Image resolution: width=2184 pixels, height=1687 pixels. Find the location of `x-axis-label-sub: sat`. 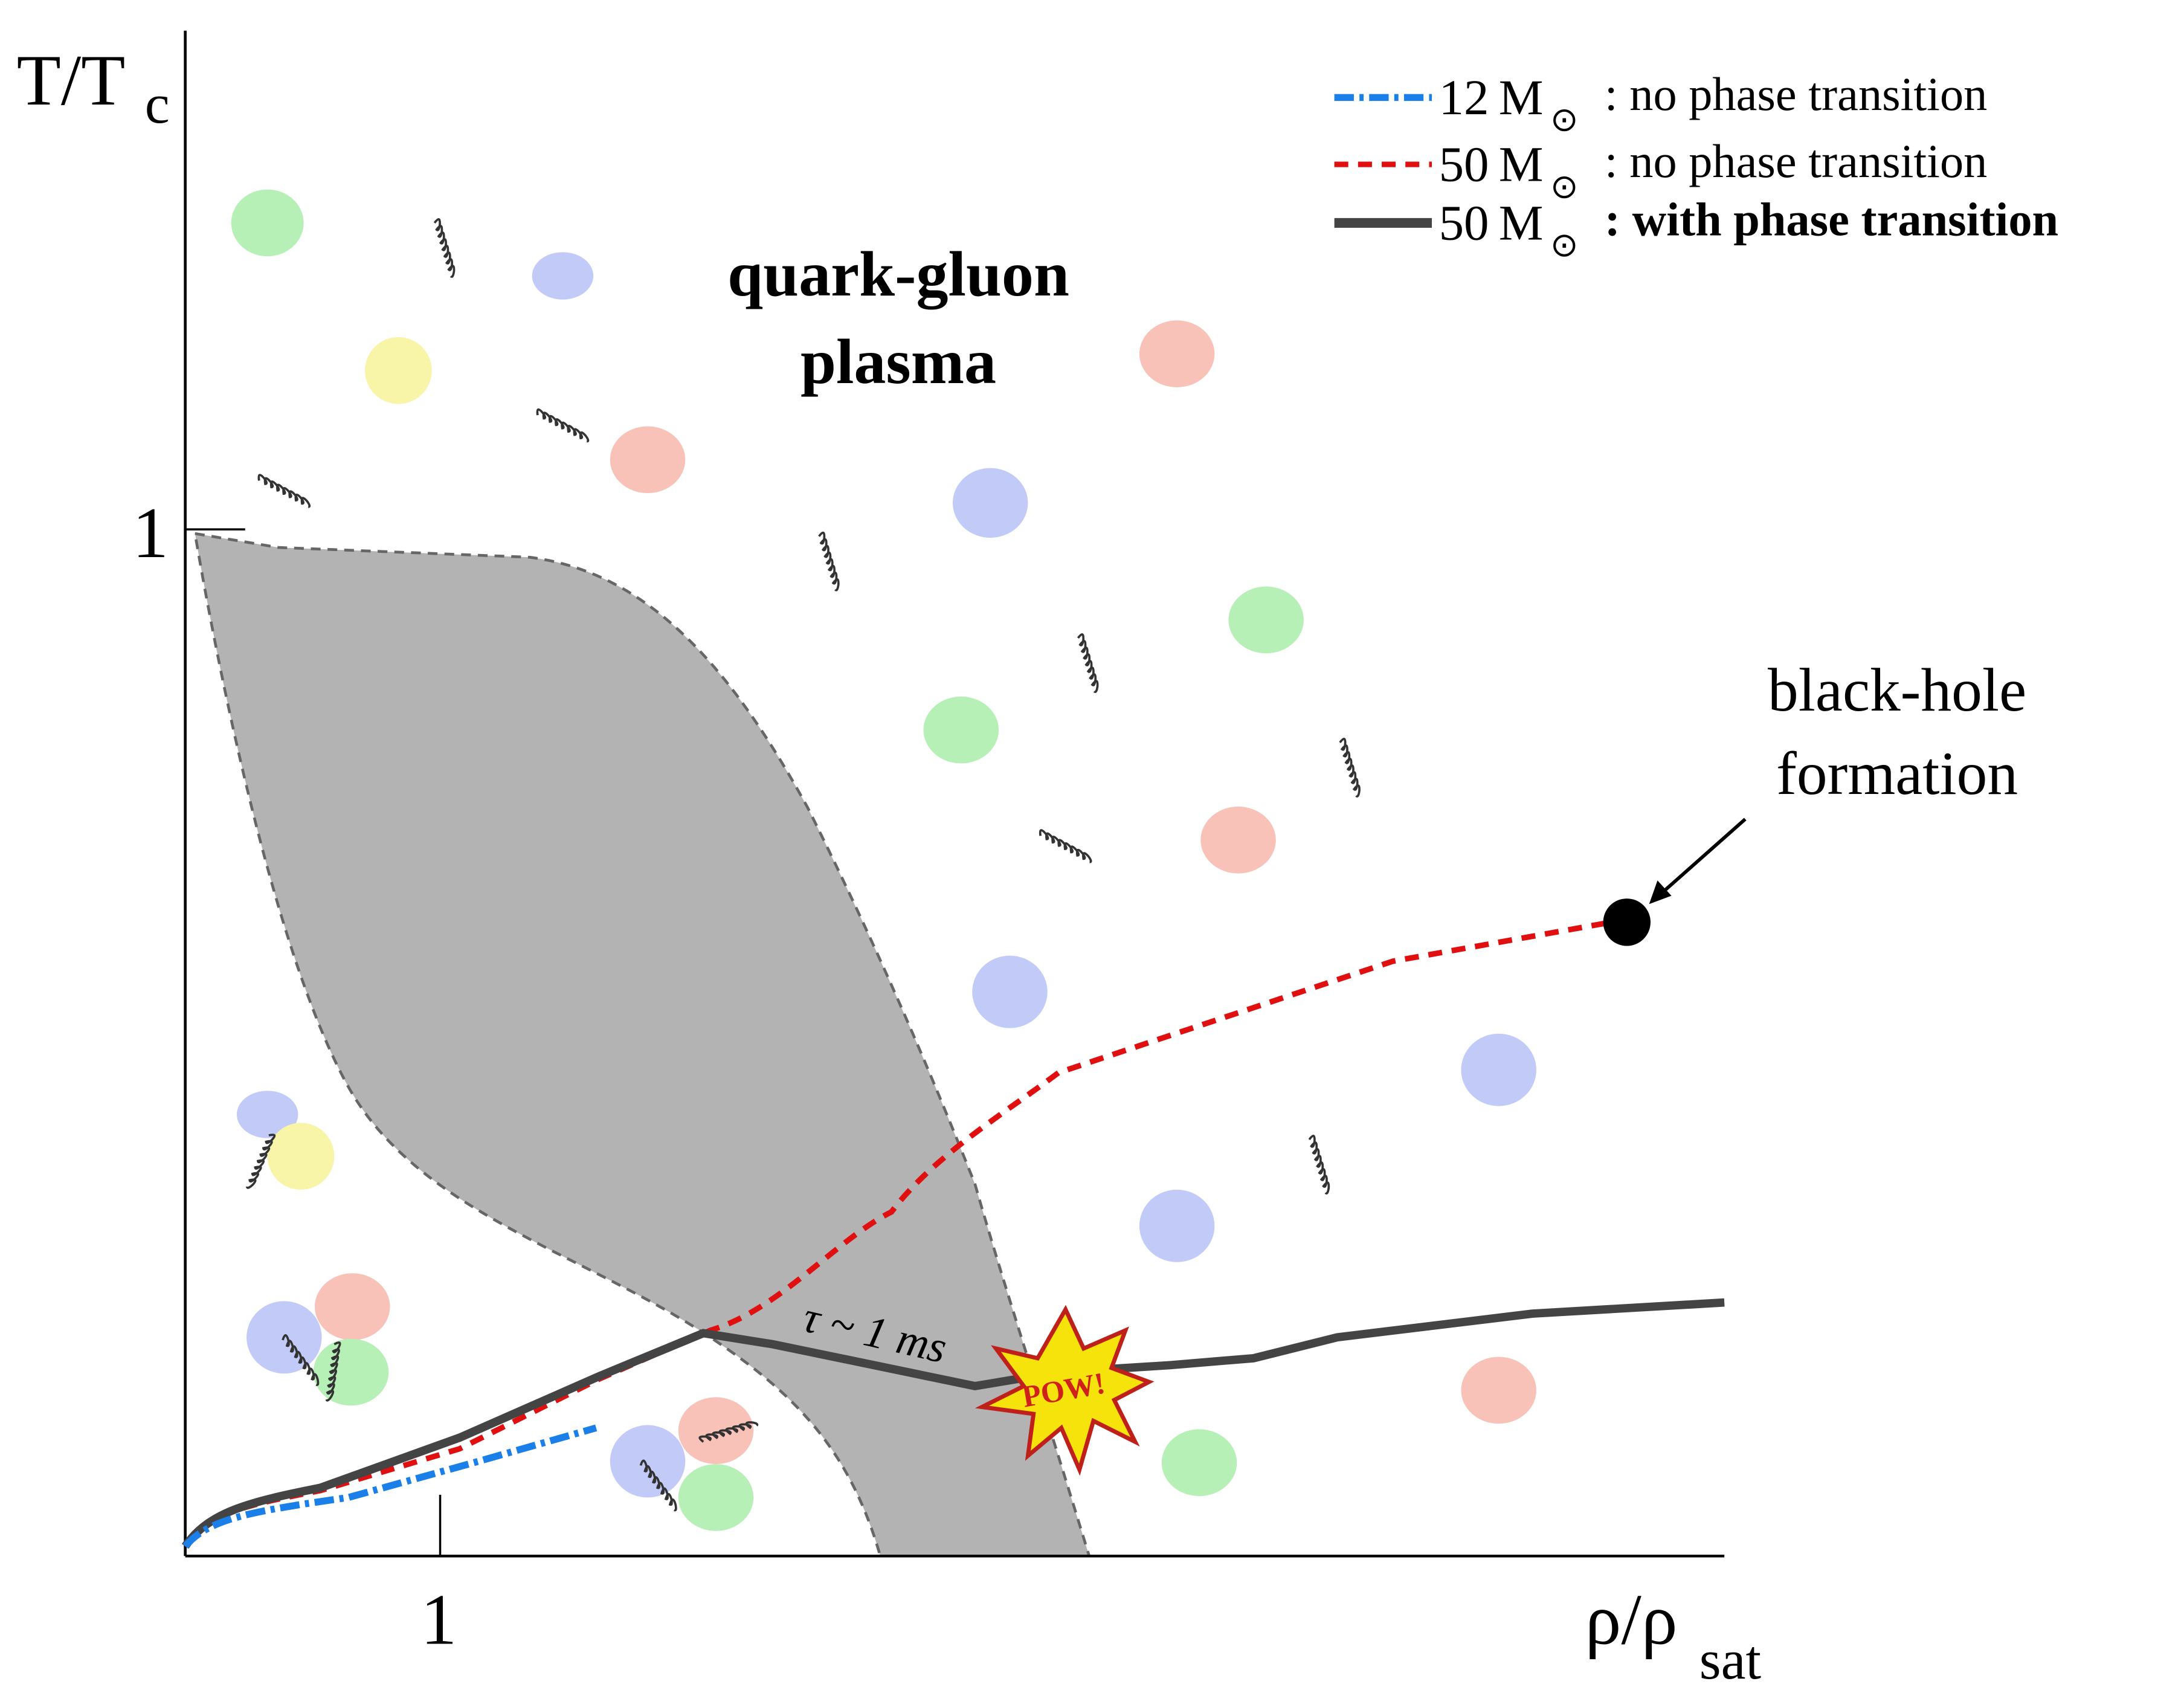

x-axis-label-sub: sat is located at coordinates (1730, 1658).